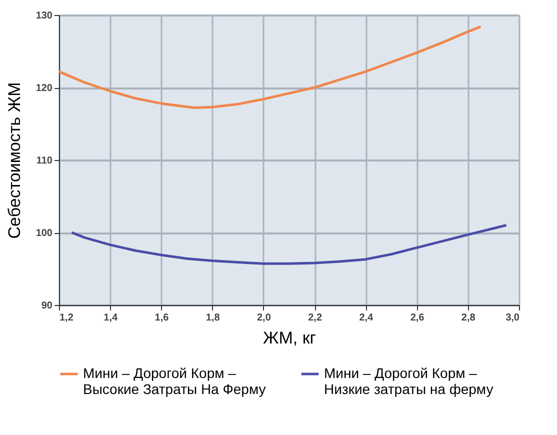  I want to click on x-tick-label: 2,8, so click(468, 318).